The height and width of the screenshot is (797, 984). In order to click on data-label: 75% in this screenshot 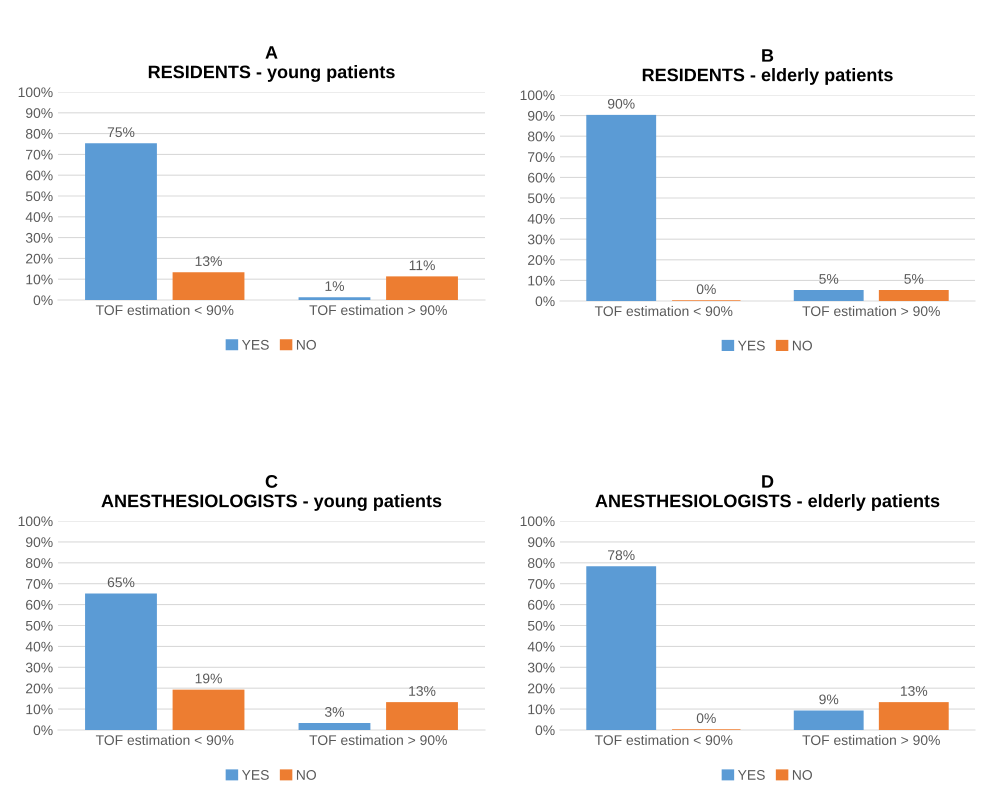, I will do `click(121, 132)`.